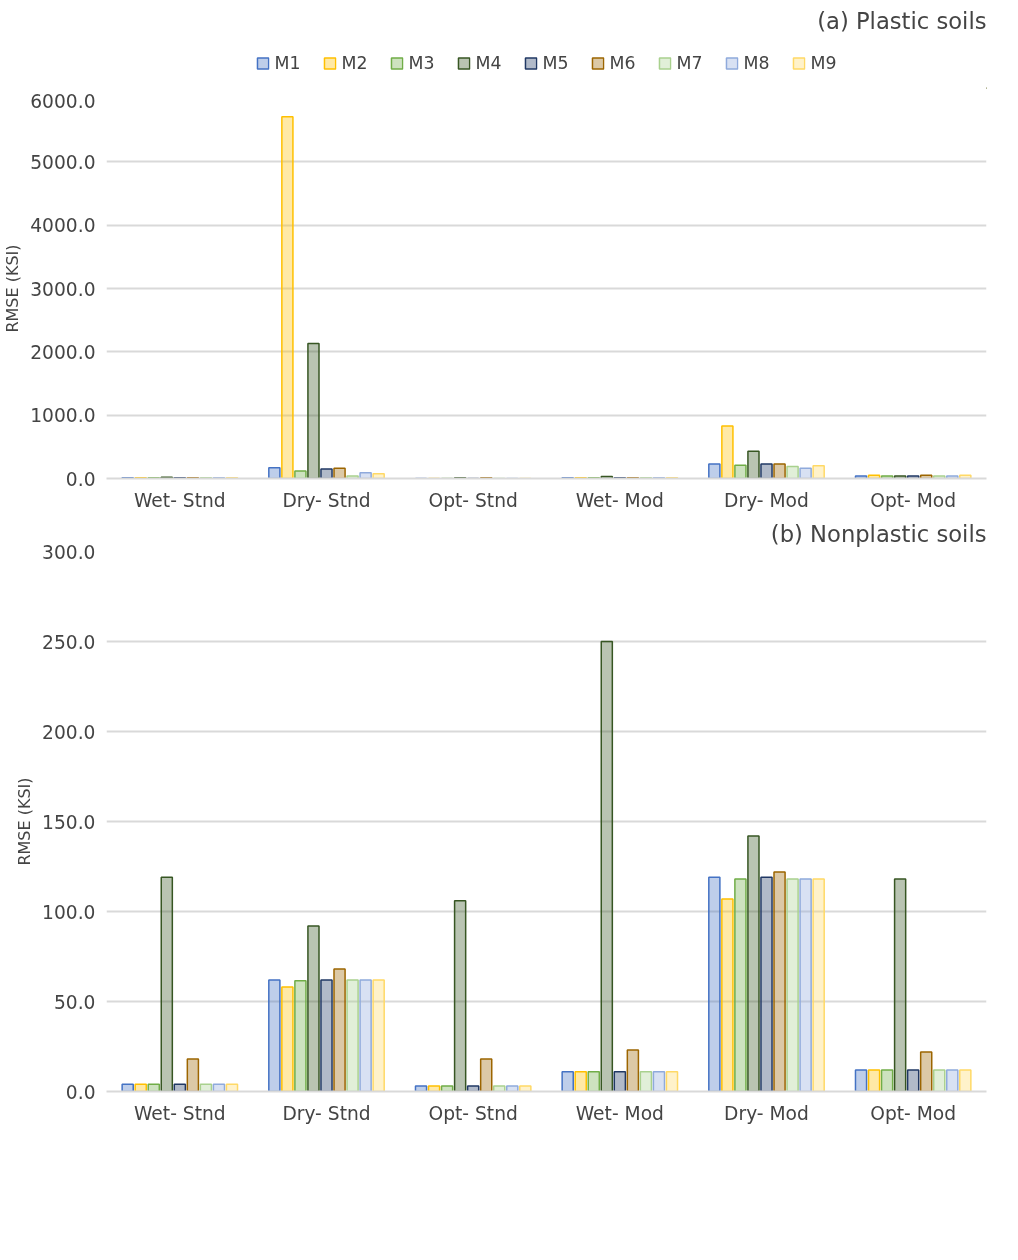 This screenshot has height=1260, width=1018. What do you see at coordinates (69, 732) in the screenshot?
I see `y-tick-label: 200.0` at bounding box center [69, 732].